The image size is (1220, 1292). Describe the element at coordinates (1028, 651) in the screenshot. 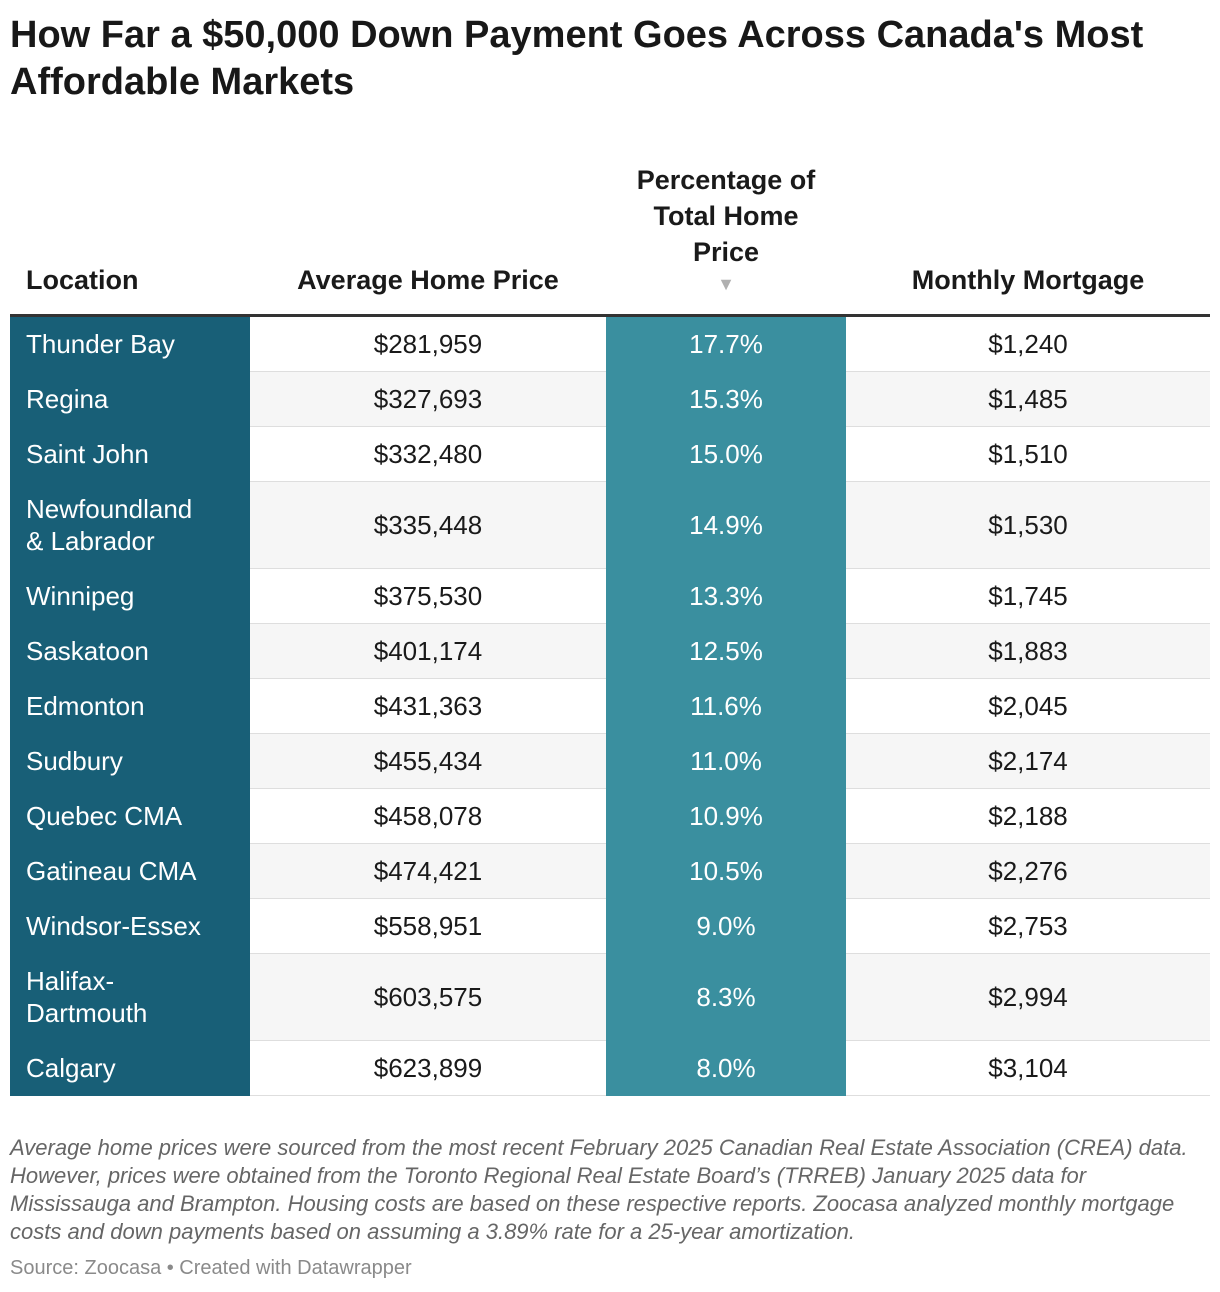

I see `cell-monthly-mortgage: $1,883` at that location.